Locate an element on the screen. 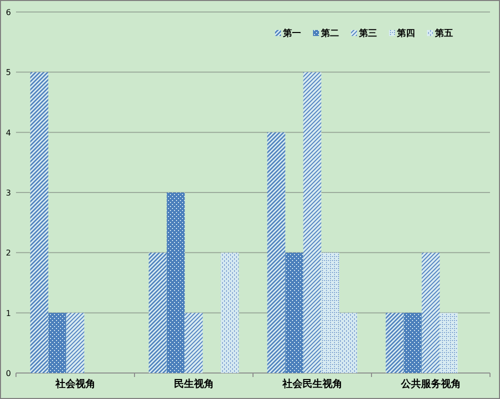 The width and height of the screenshot is (500, 399). legend-label: 第四 is located at coordinates (405, 33).